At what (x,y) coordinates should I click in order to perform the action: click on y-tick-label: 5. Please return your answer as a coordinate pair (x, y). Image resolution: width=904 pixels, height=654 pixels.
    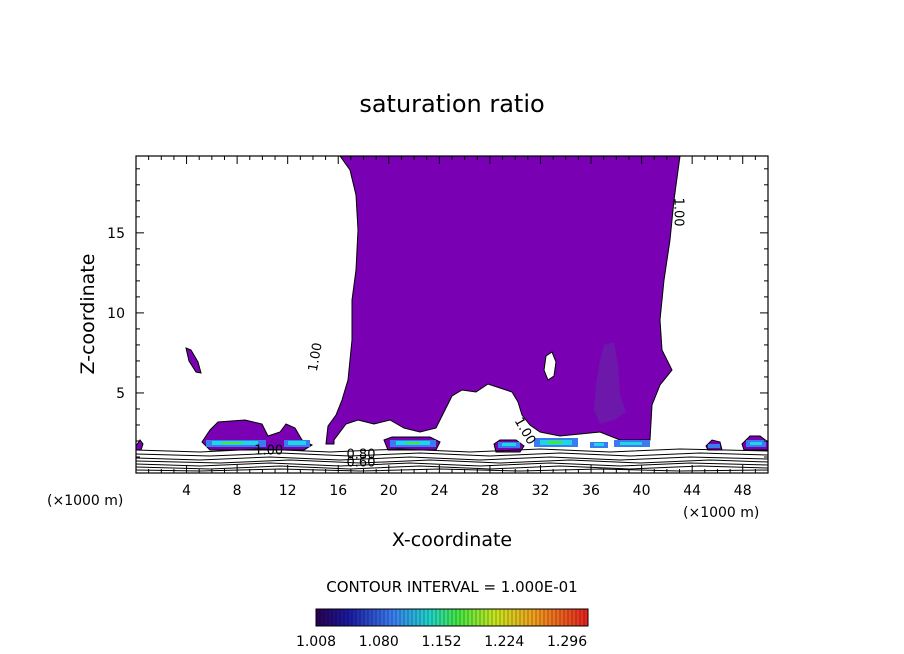
    Looking at the image, I should click on (120, 394).